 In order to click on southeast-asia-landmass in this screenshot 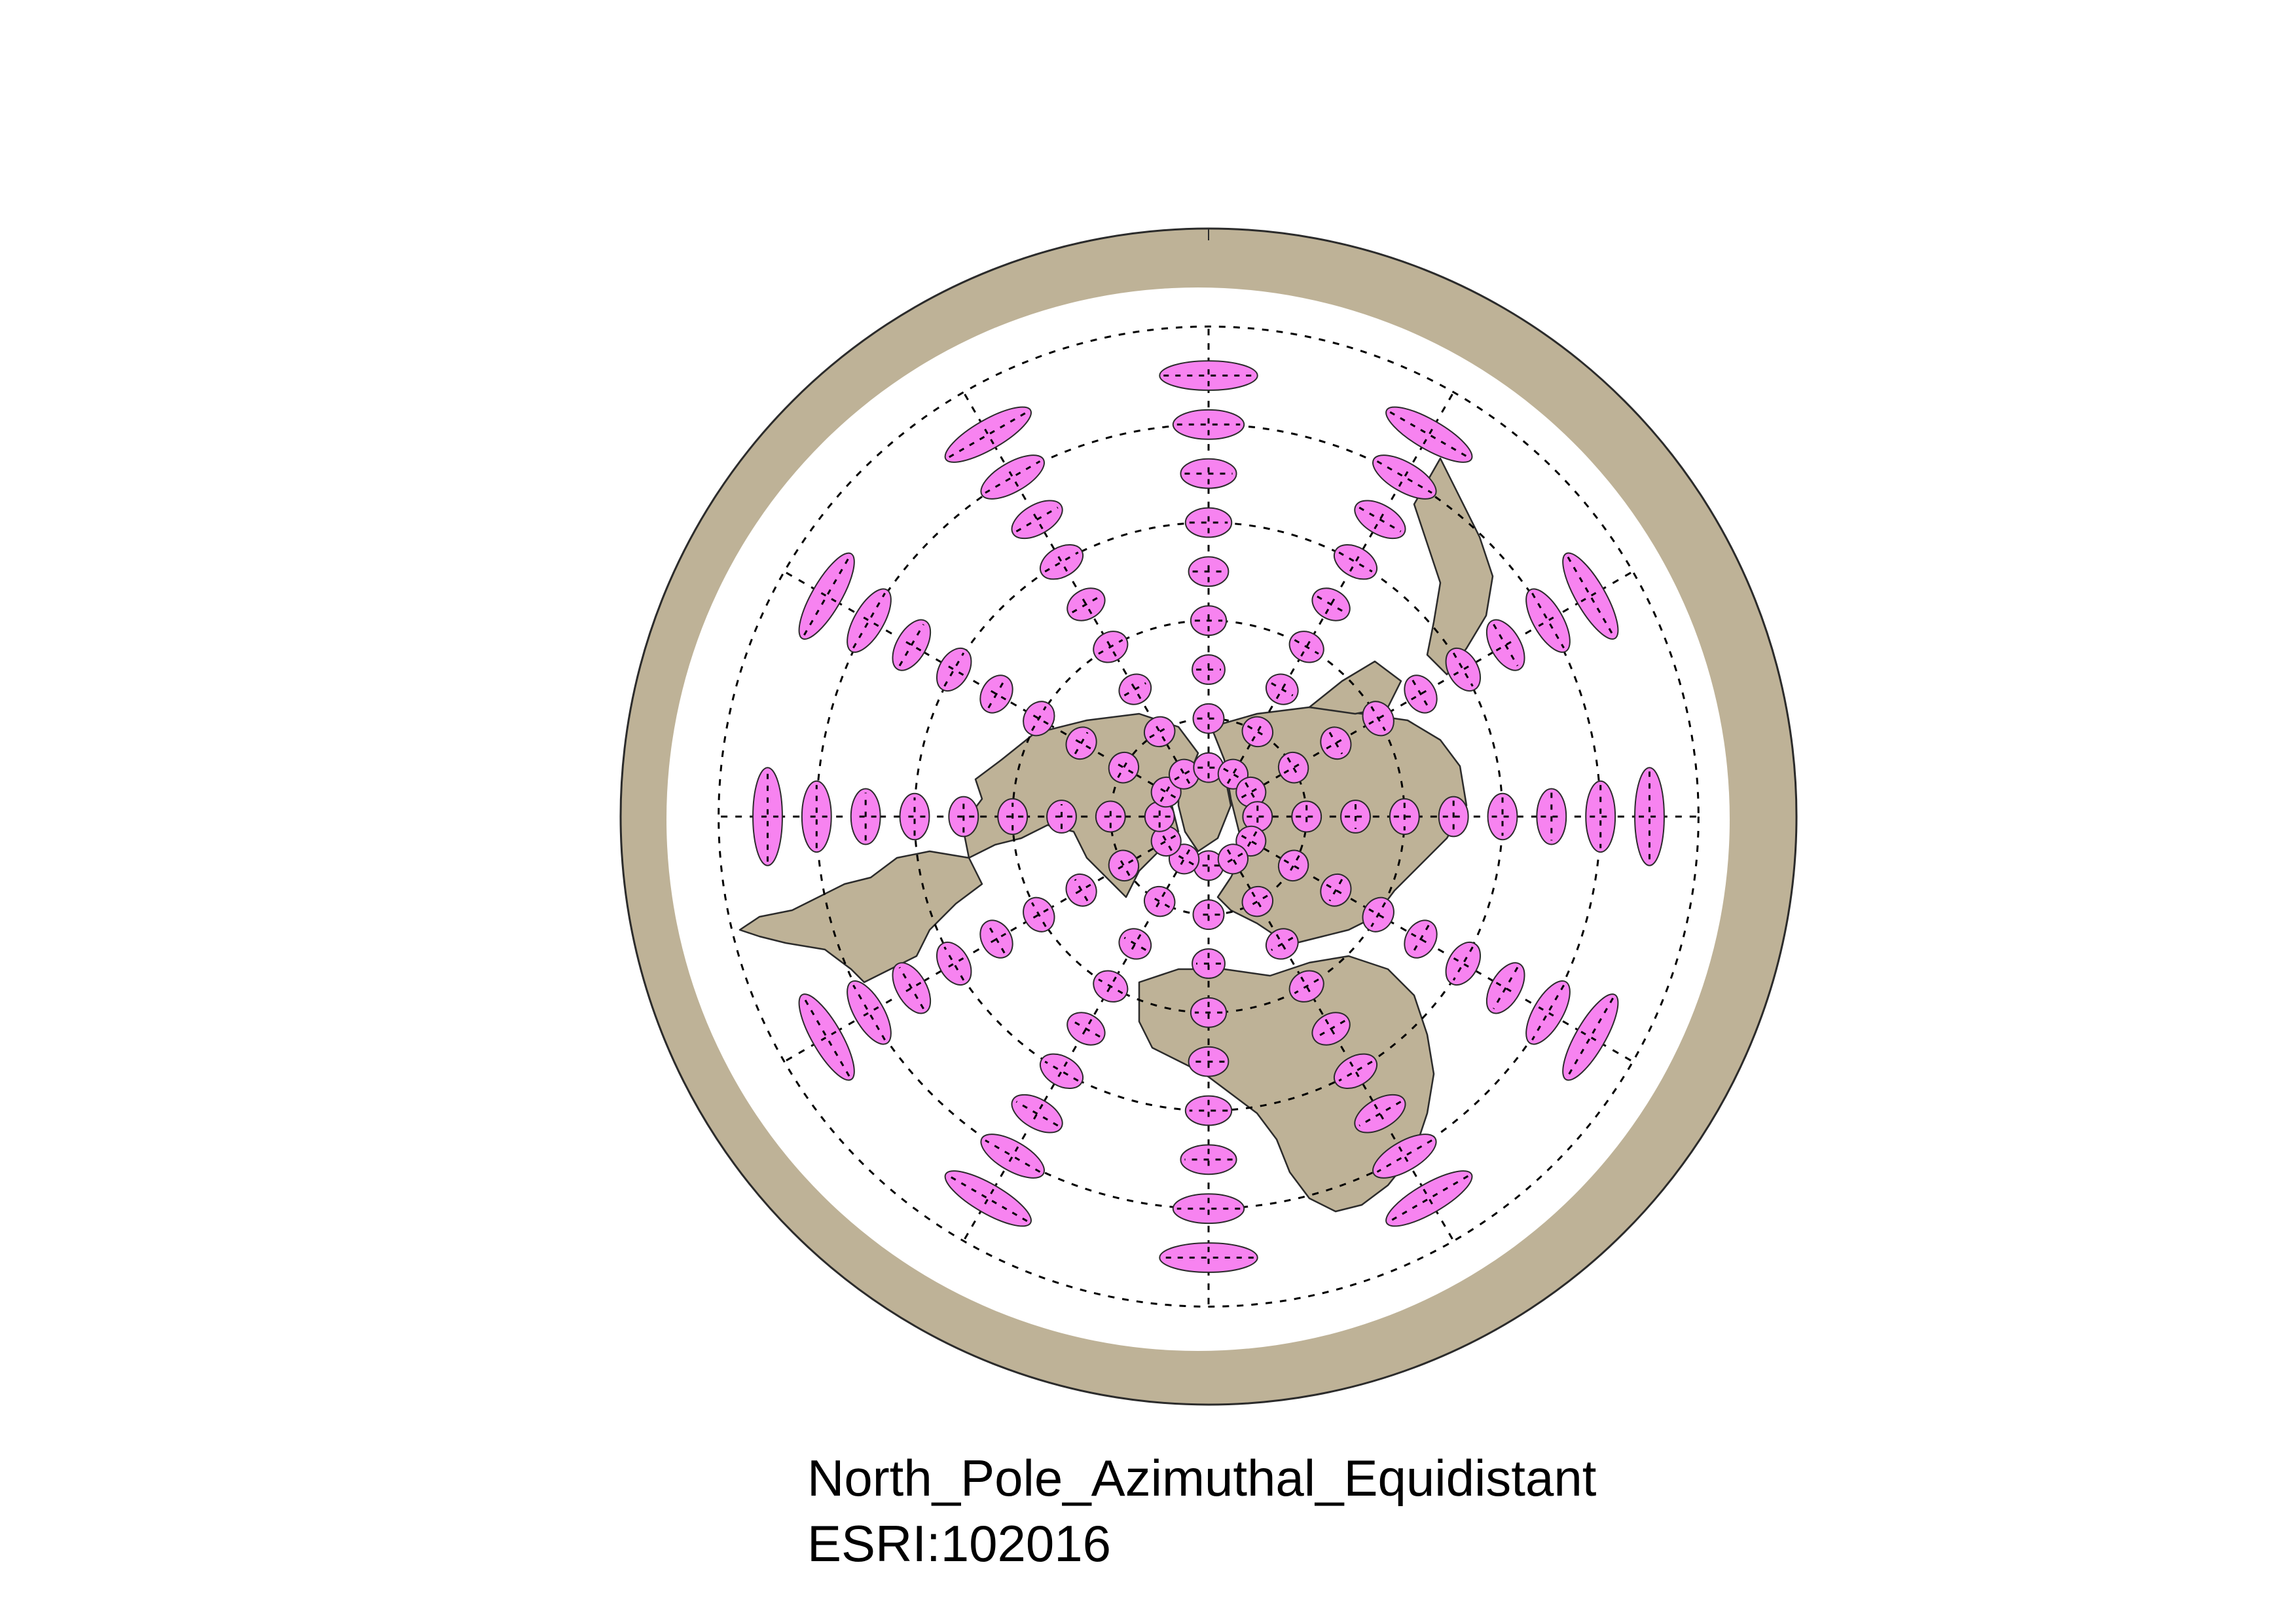, I will do `click(1453, 566)`.